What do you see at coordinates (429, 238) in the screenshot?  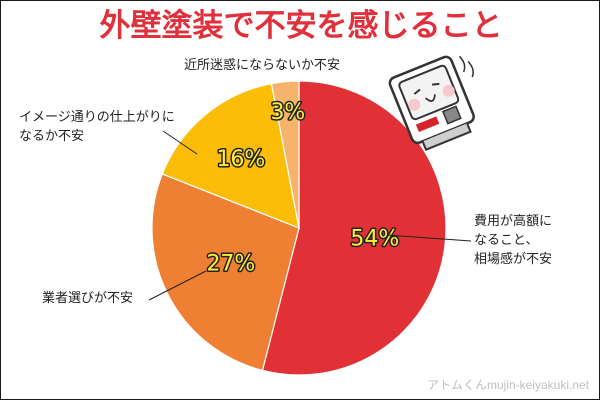 I see `leader-line-high-cost` at bounding box center [429, 238].